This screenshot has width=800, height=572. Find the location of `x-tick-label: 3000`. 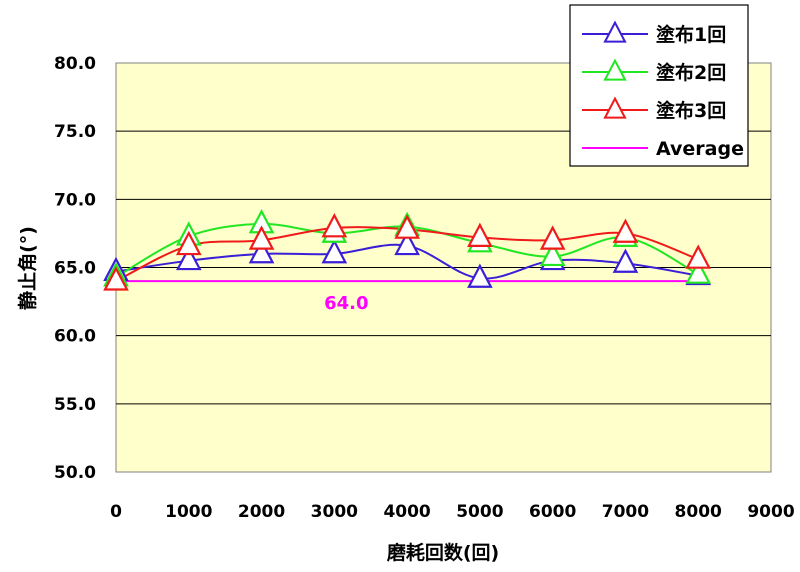

x-tick-label: 3000 is located at coordinates (334, 512).